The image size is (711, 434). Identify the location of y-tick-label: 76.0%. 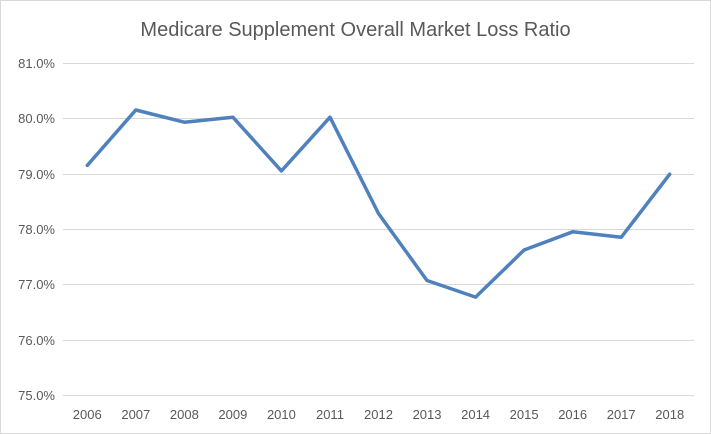
(36, 340).